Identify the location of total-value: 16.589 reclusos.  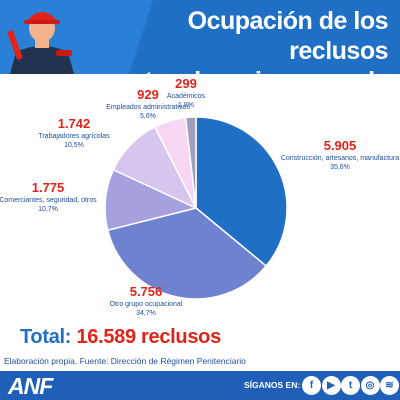
(148, 337).